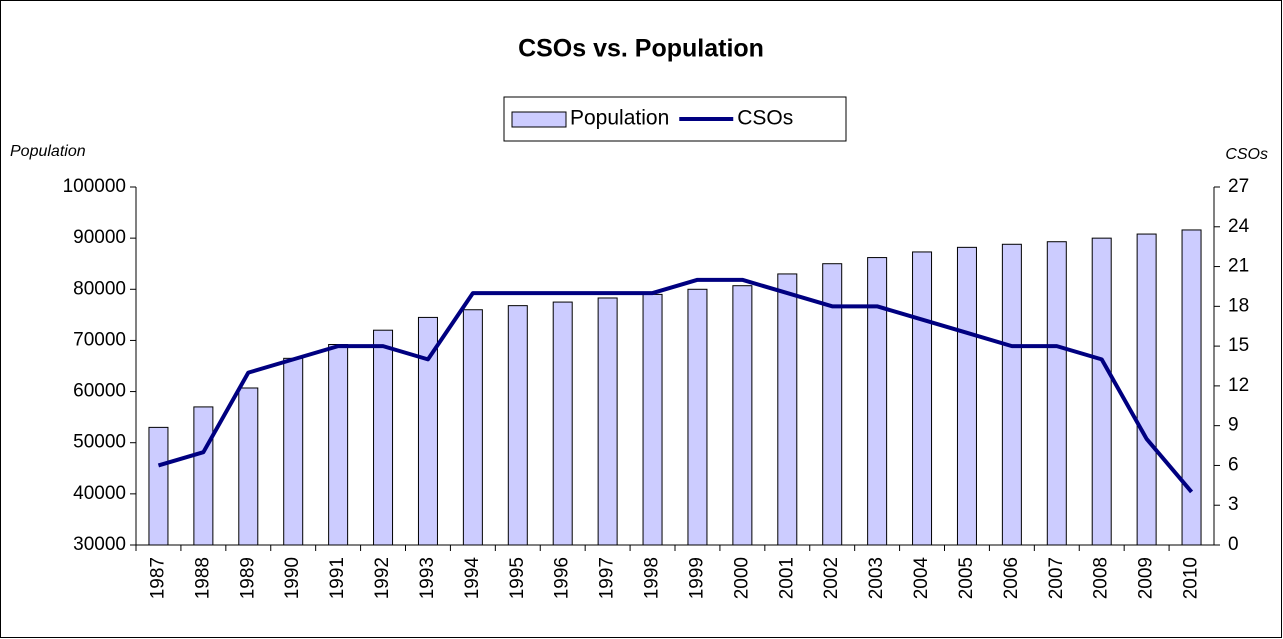 The width and height of the screenshot is (1283, 639). I want to click on x-tick-label: 1988, so click(202, 578).